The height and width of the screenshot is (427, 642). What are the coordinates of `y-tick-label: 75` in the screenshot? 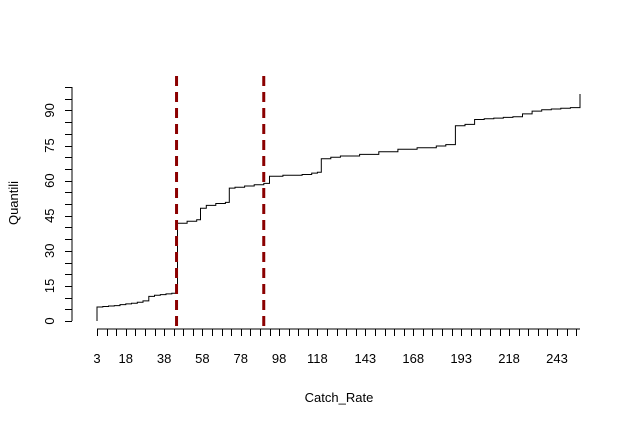 It's located at (49, 145).